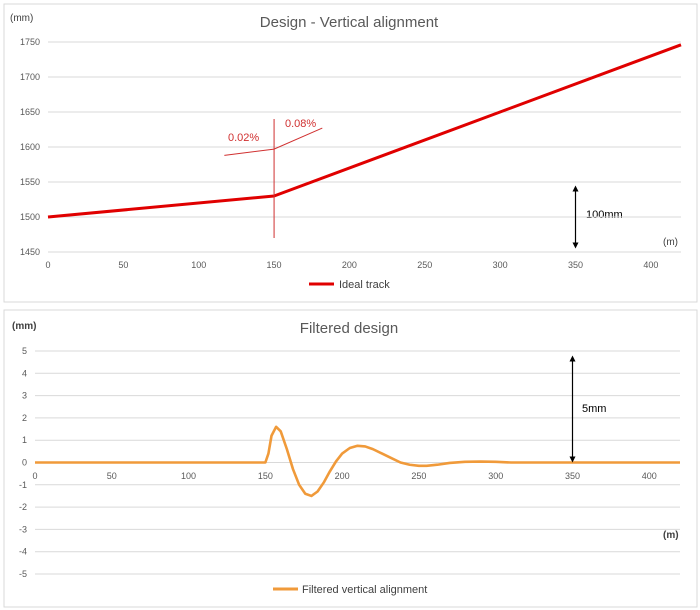  I want to click on y-tick-label: -5, so click(23, 574).